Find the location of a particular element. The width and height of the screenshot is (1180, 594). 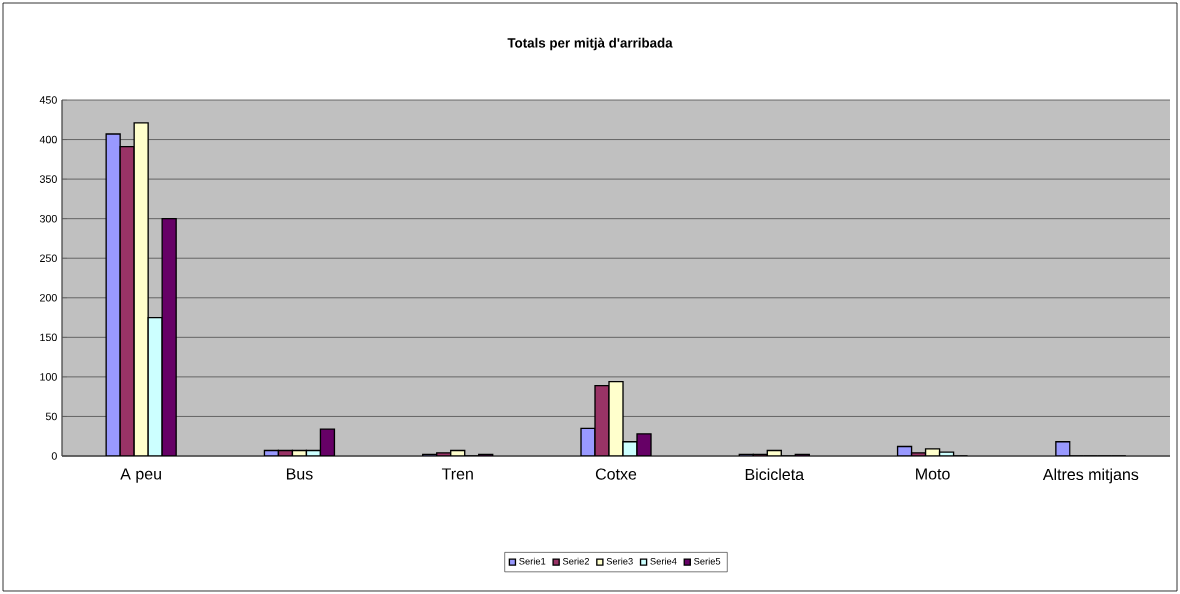

legend-label: Serie1 is located at coordinates (532, 561).